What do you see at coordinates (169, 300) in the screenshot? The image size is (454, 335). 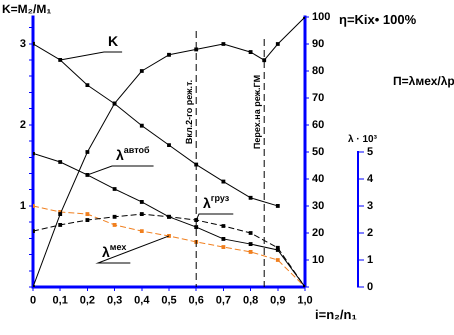 I see `x-tick-label: 0,5` at bounding box center [169, 300].